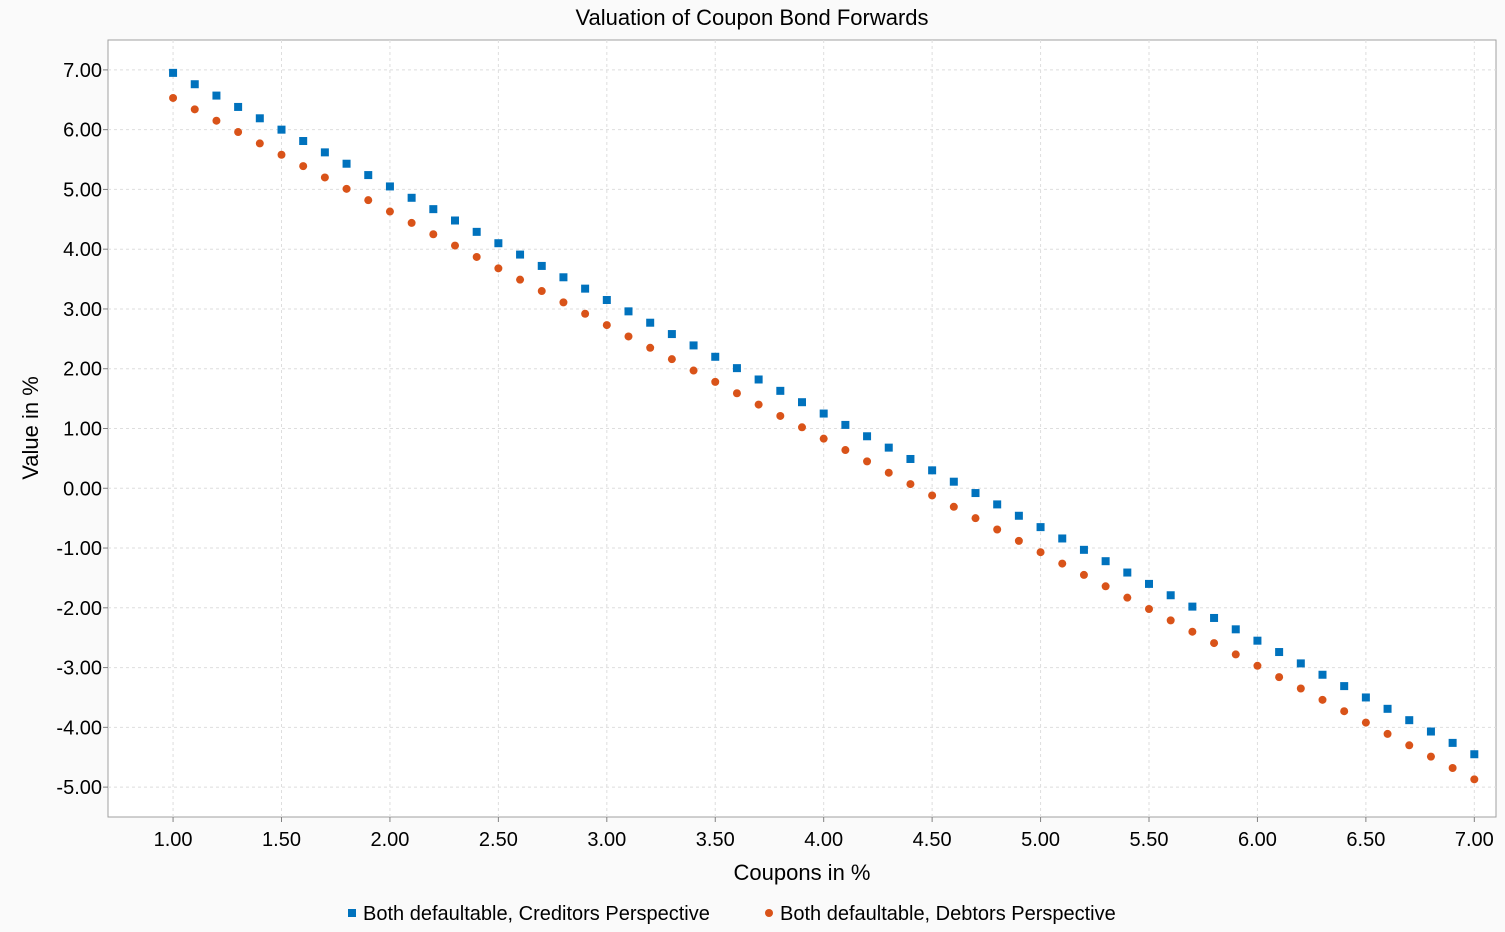  What do you see at coordinates (1365, 840) in the screenshot?
I see `x-tick-label: 6.50` at bounding box center [1365, 840].